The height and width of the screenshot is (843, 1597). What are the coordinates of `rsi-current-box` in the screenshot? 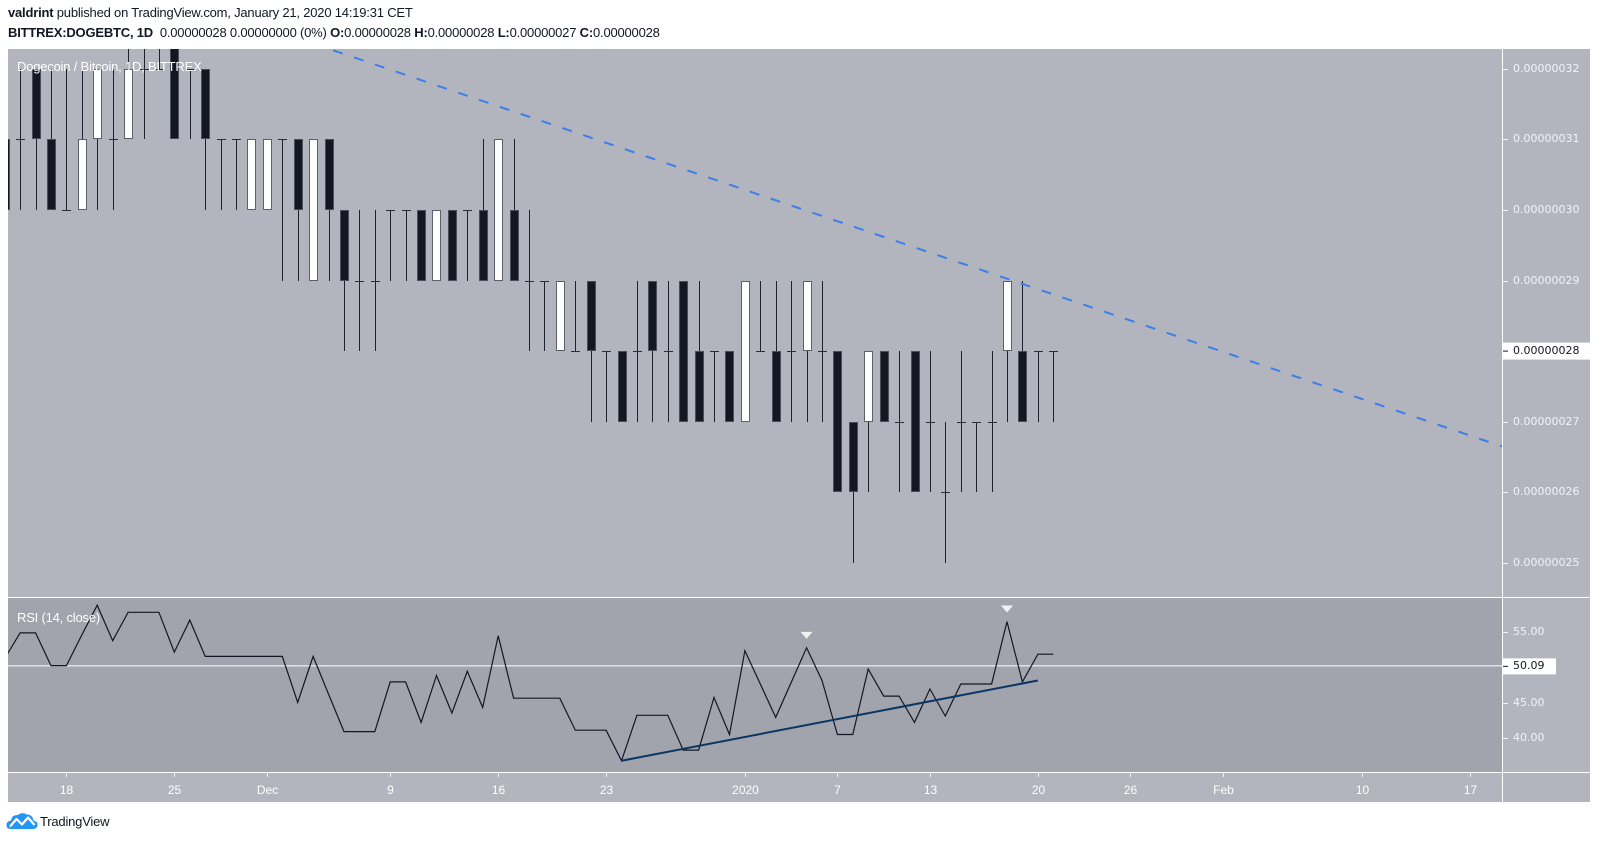 It's located at (1529, 666).